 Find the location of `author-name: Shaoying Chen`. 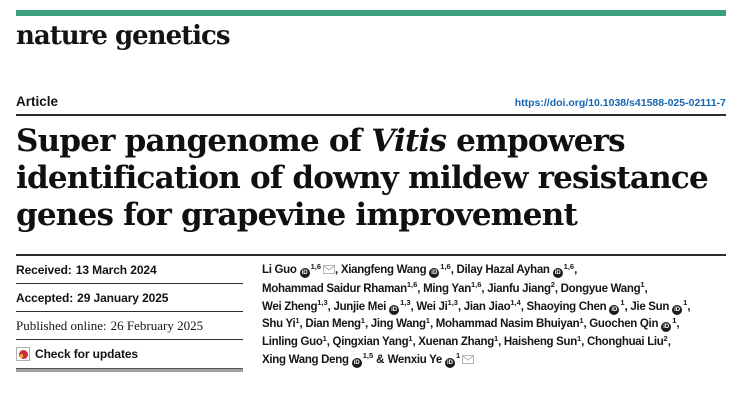

author-name: Shaoying Chen is located at coordinates (566, 306).